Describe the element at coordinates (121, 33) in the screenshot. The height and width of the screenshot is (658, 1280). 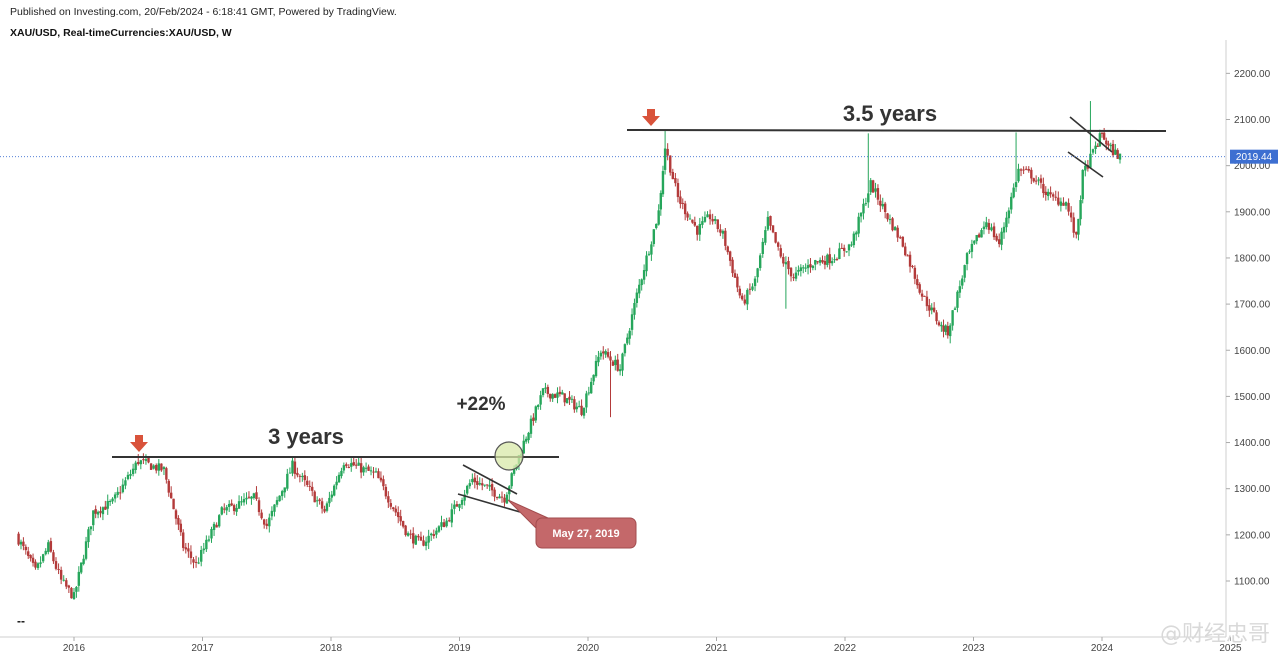
I see `symbol-line: XAU/USD, Real-timeCurrencies:XAU/USD, W` at that location.